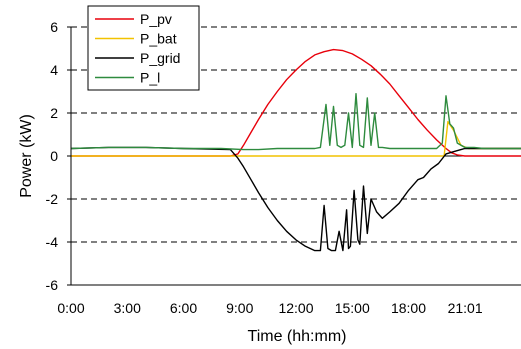  Describe the element at coordinates (352, 308) in the screenshot. I see `x-tick-label-5: 15:00` at that location.